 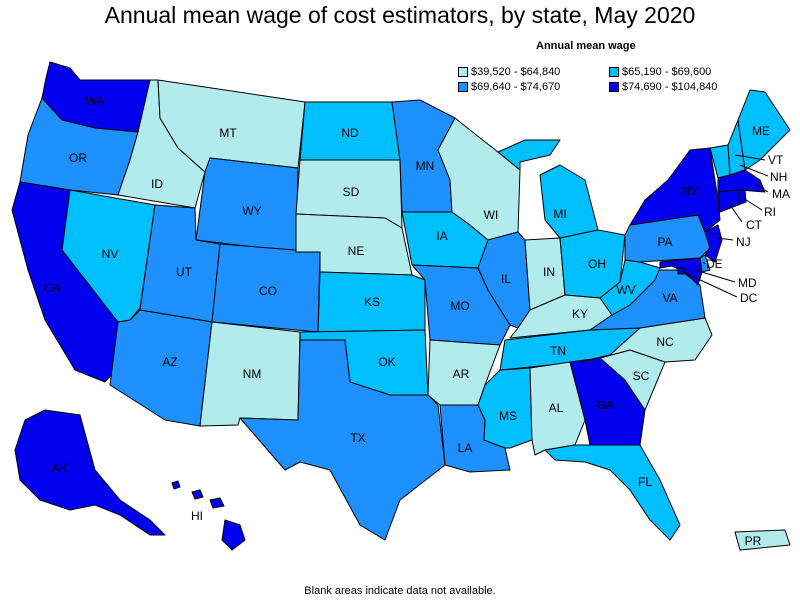 I want to click on territory-PR, so click(x=762, y=540).